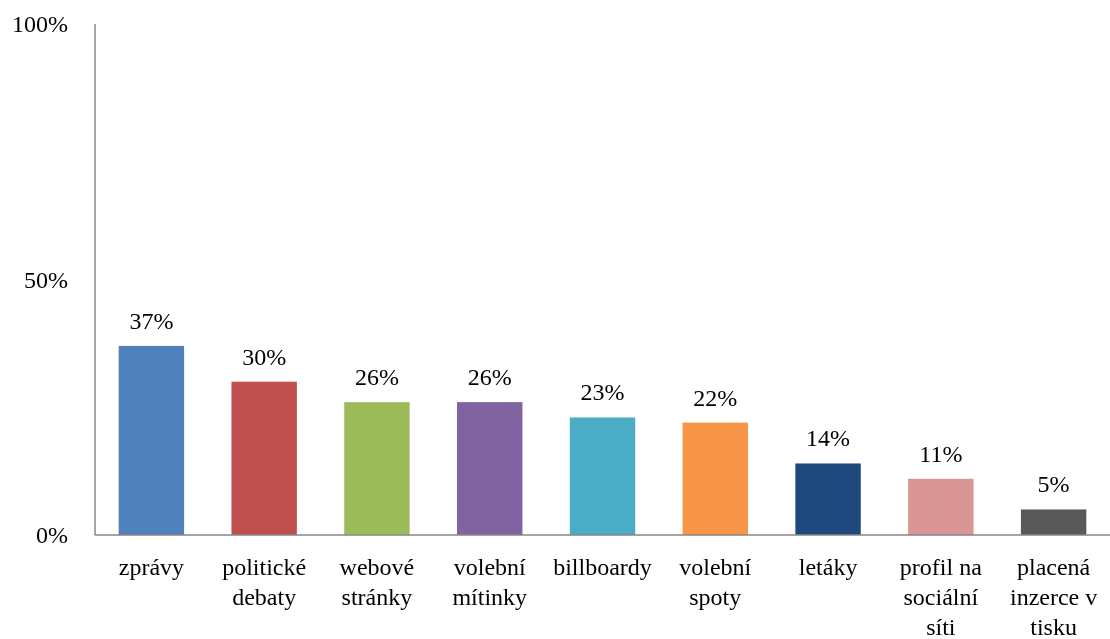 This screenshot has height=639, width=1110. What do you see at coordinates (828, 438) in the screenshot?
I see `data-label: 14%` at bounding box center [828, 438].